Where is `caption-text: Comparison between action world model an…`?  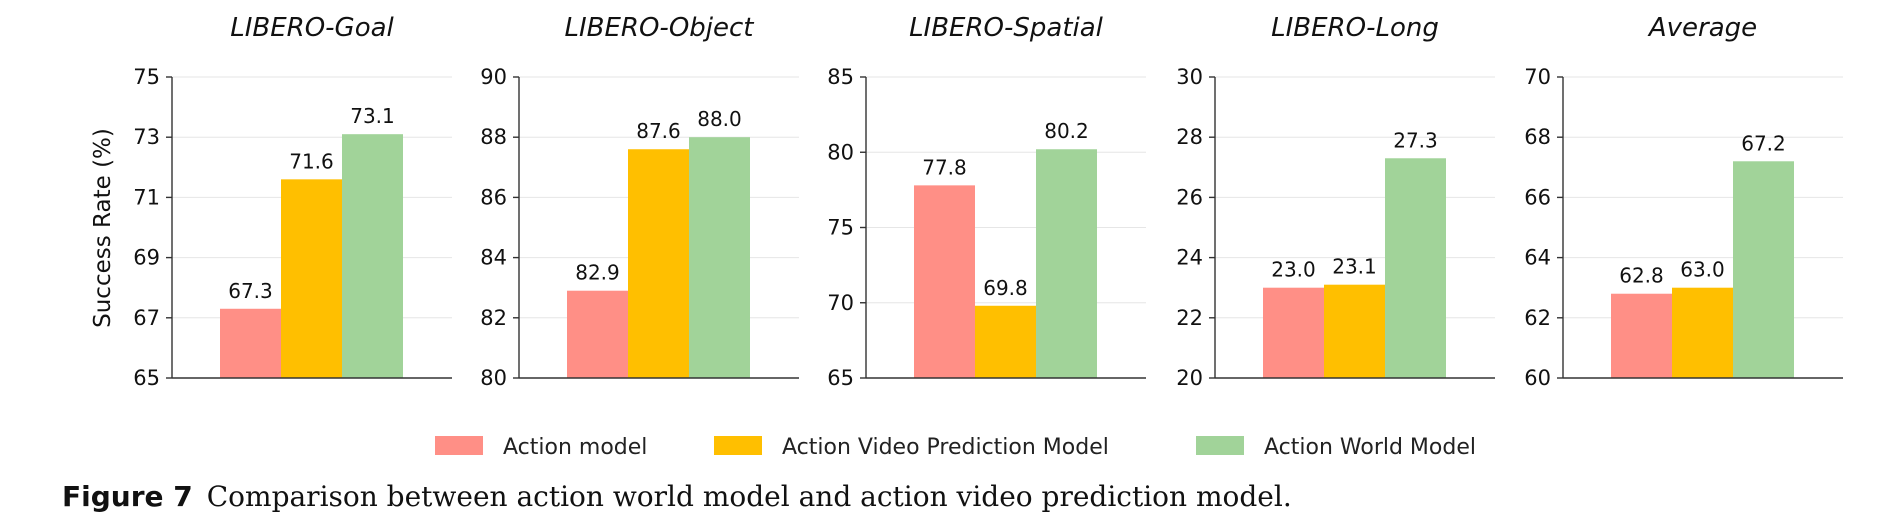 caption-text: Comparison between action world model an… is located at coordinates (749, 496).